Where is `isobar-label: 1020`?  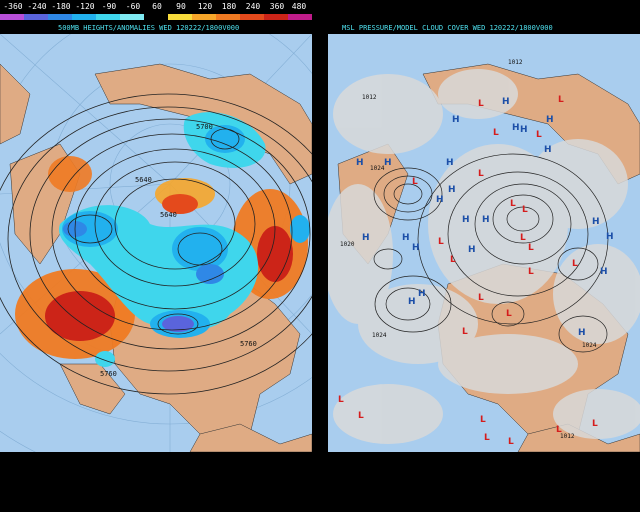
isobar-label: 1020 is located at coordinates (347, 244).